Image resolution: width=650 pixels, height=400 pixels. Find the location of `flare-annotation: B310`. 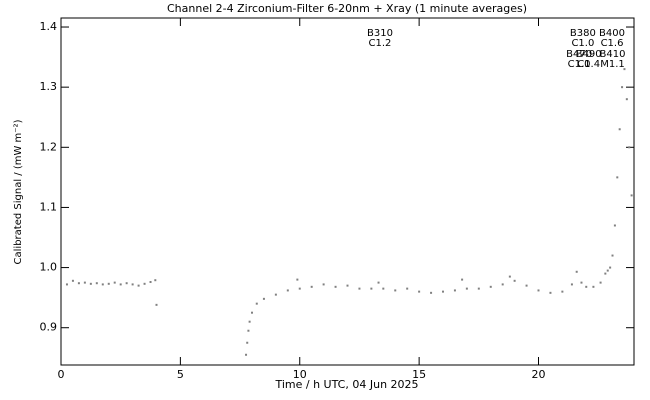

flare-annotation: B310 is located at coordinates (380, 33).